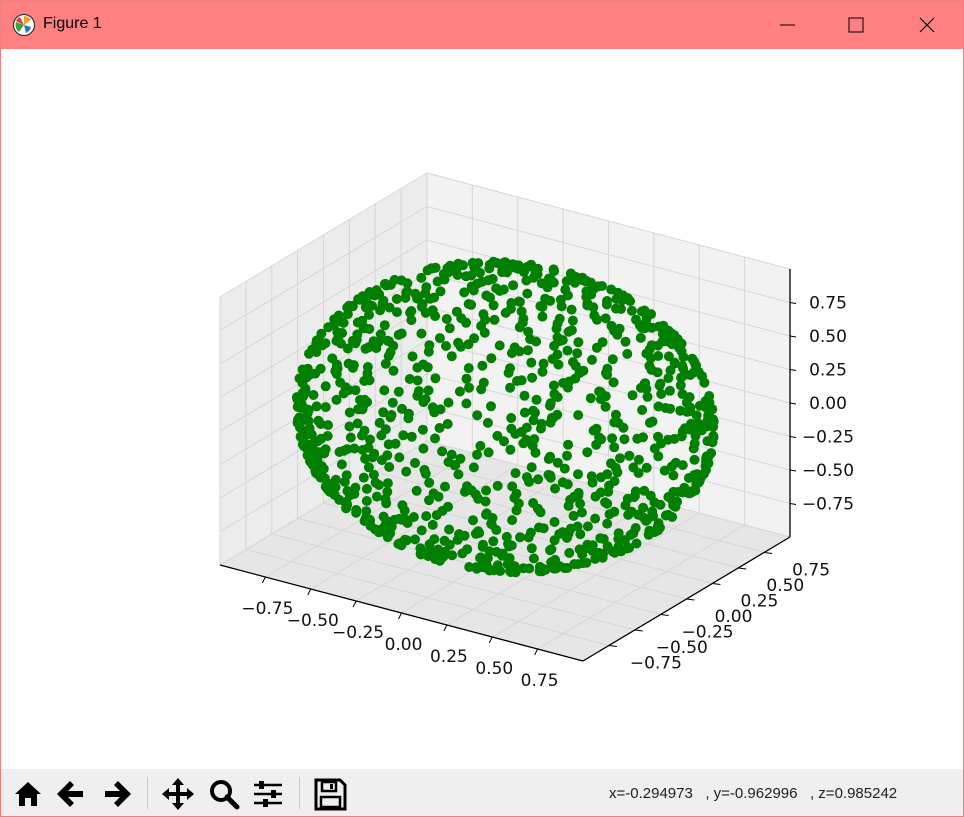  Describe the element at coordinates (24, 25) in the screenshot. I see `matplotlib-icon` at that location.